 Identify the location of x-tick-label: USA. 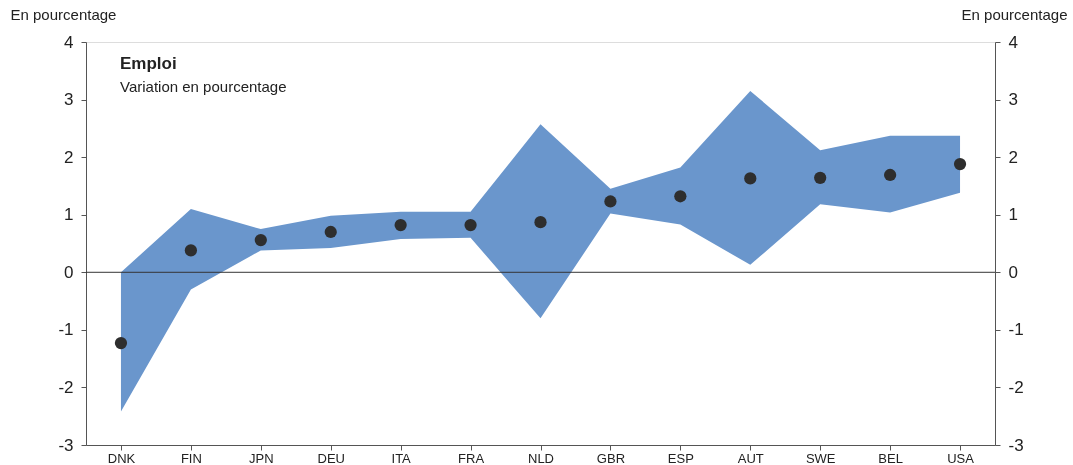
(961, 457).